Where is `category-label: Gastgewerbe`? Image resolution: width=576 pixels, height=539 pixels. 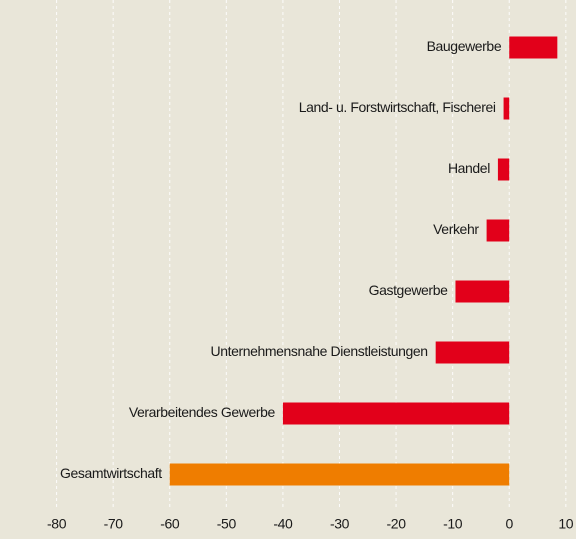
category-label: Gastgewerbe is located at coordinates (408, 290).